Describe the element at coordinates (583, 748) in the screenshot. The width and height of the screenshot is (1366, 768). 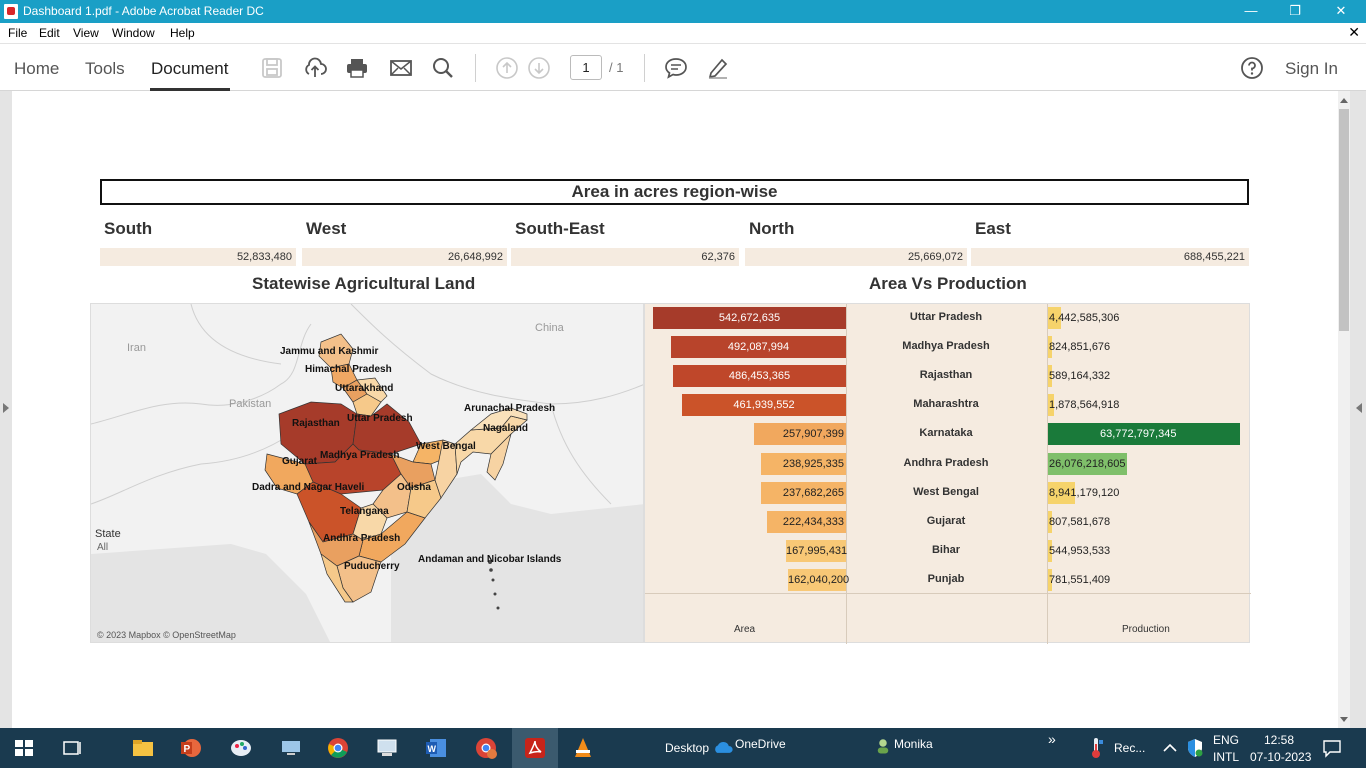
I see `vlc-icon` at that location.